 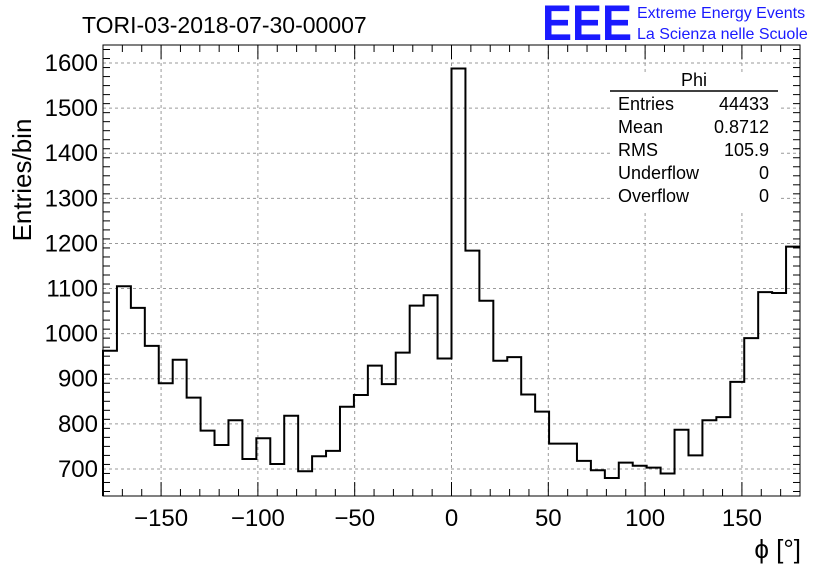 What do you see at coordinates (71, 153) in the screenshot?
I see `y-tick-label: 1400` at bounding box center [71, 153].